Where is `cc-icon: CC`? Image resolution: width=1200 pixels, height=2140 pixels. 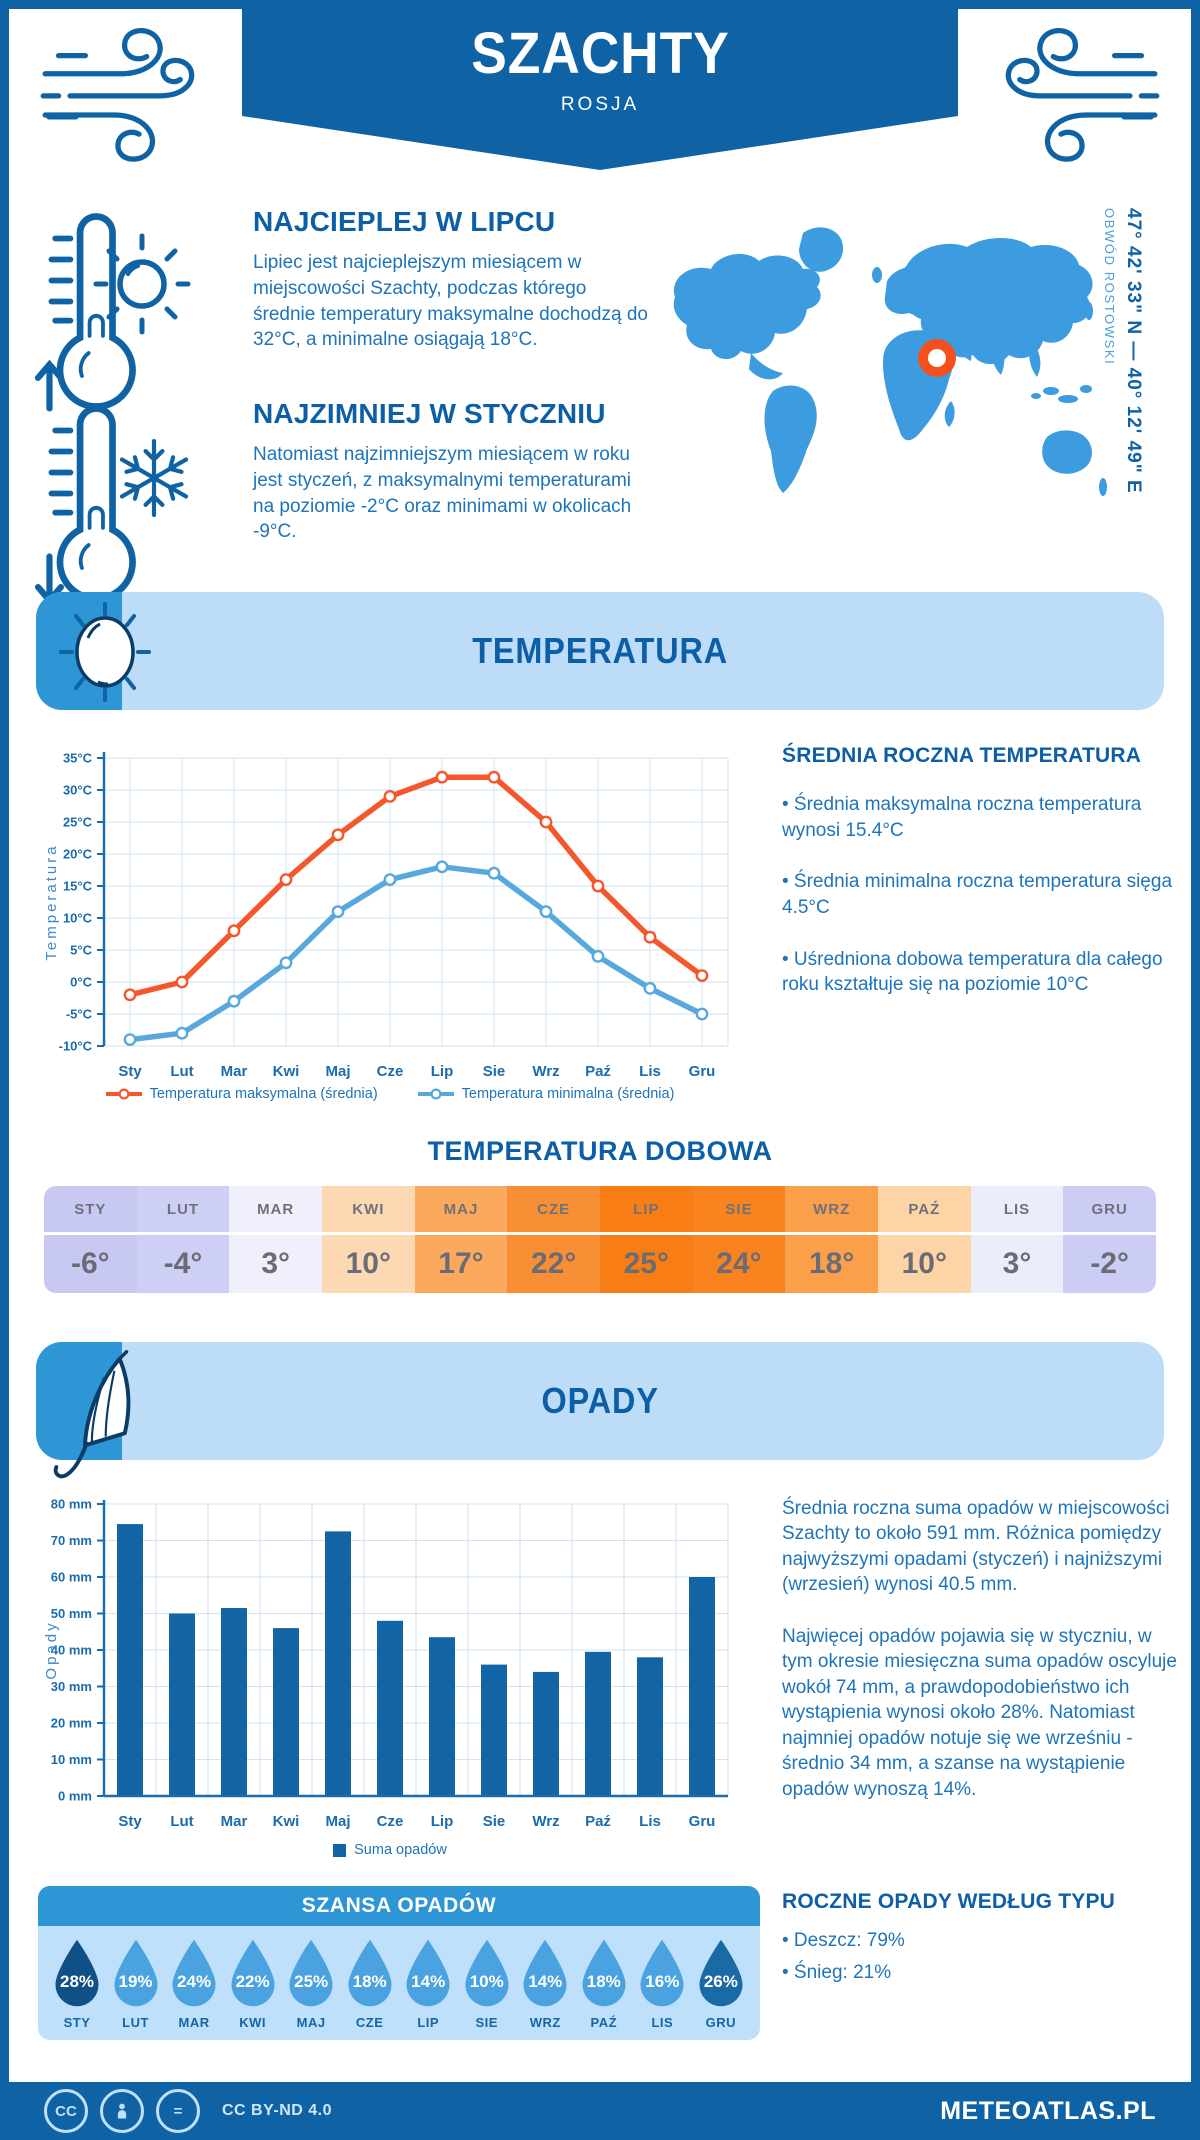 cc-icon: CC is located at coordinates (66, 2111).